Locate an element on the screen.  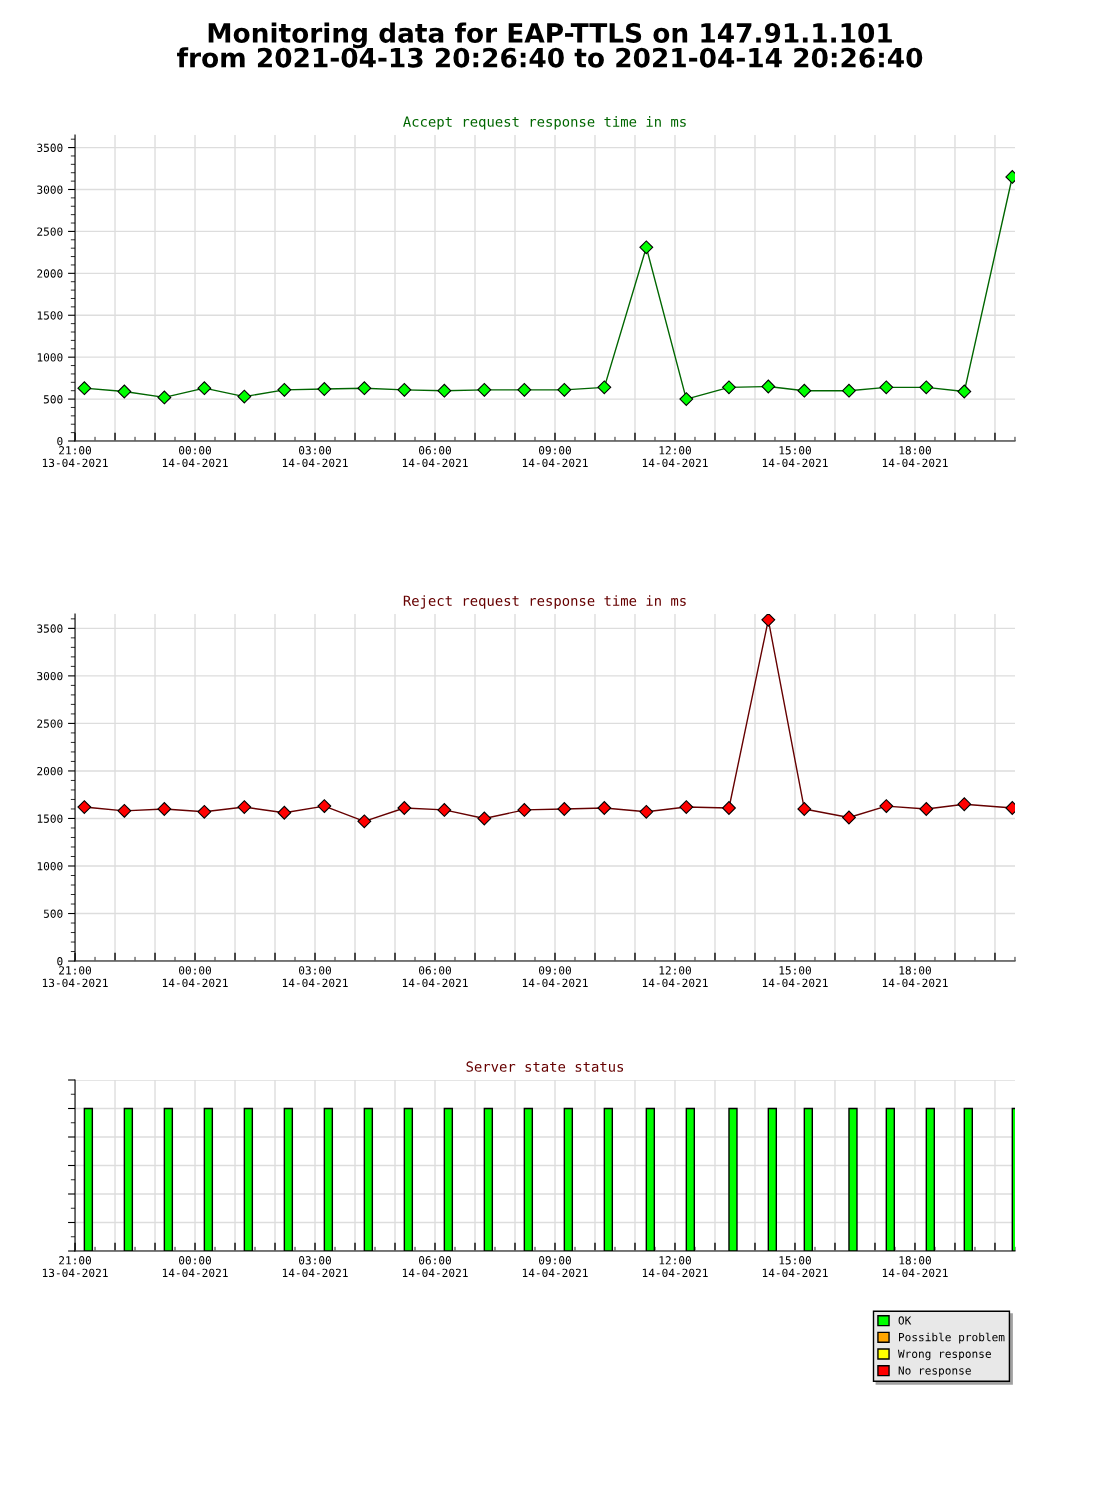
chart-title: Server state status is located at coordinates (545, 1066).